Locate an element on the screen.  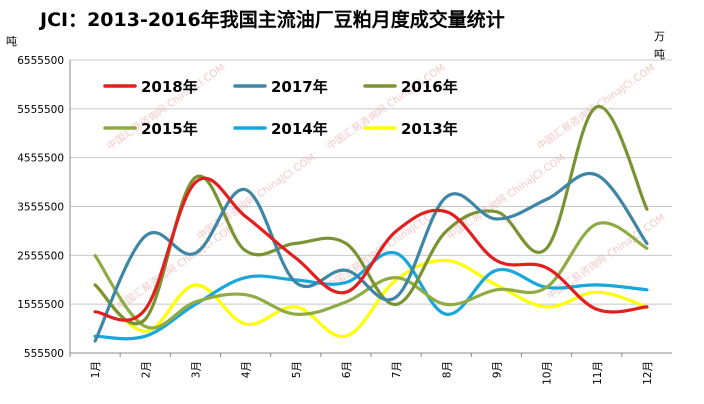
x-tick-label: 1月 is located at coordinates (96, 369).